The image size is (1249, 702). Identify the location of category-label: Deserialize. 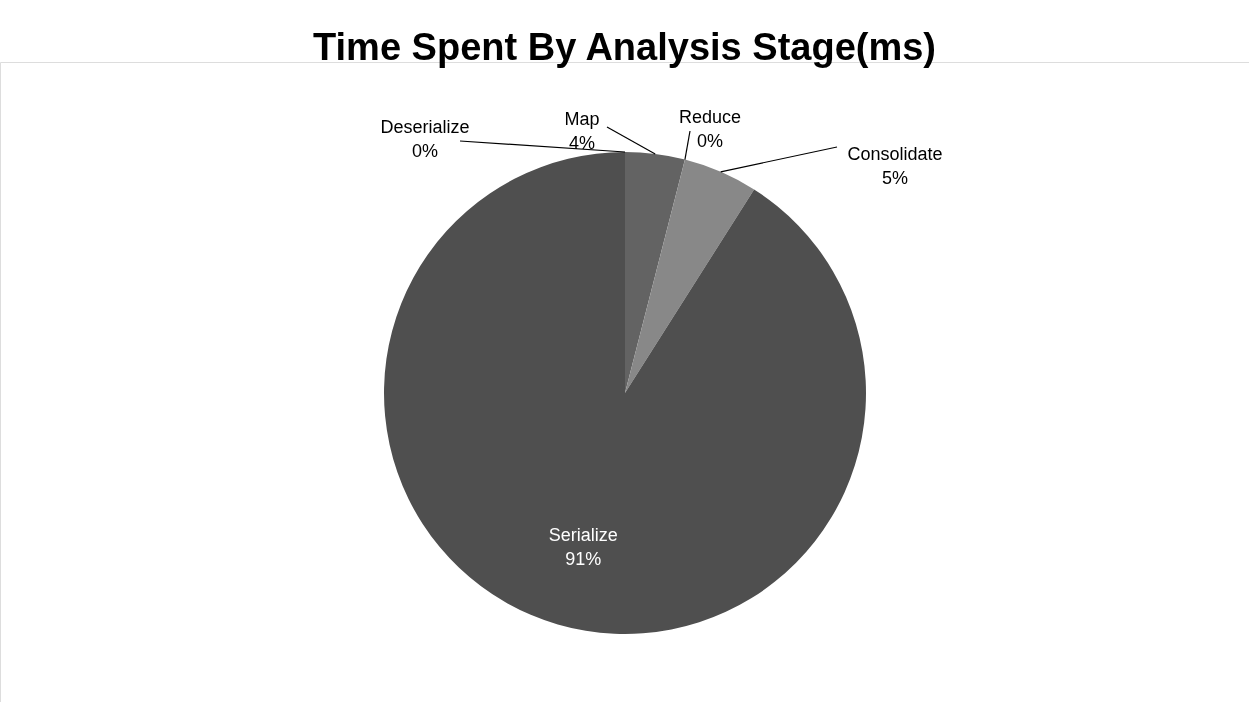
(425, 127).